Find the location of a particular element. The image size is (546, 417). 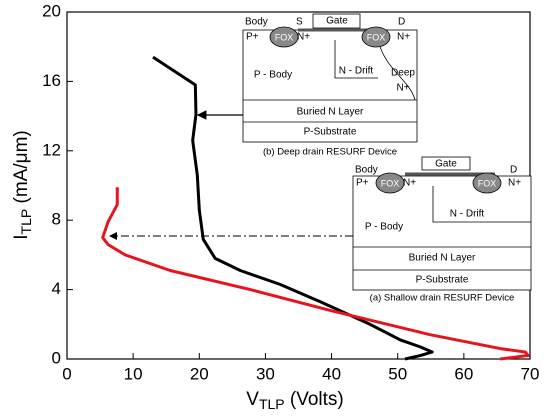

inset-shallow-drain is located at coordinates (442, 223).